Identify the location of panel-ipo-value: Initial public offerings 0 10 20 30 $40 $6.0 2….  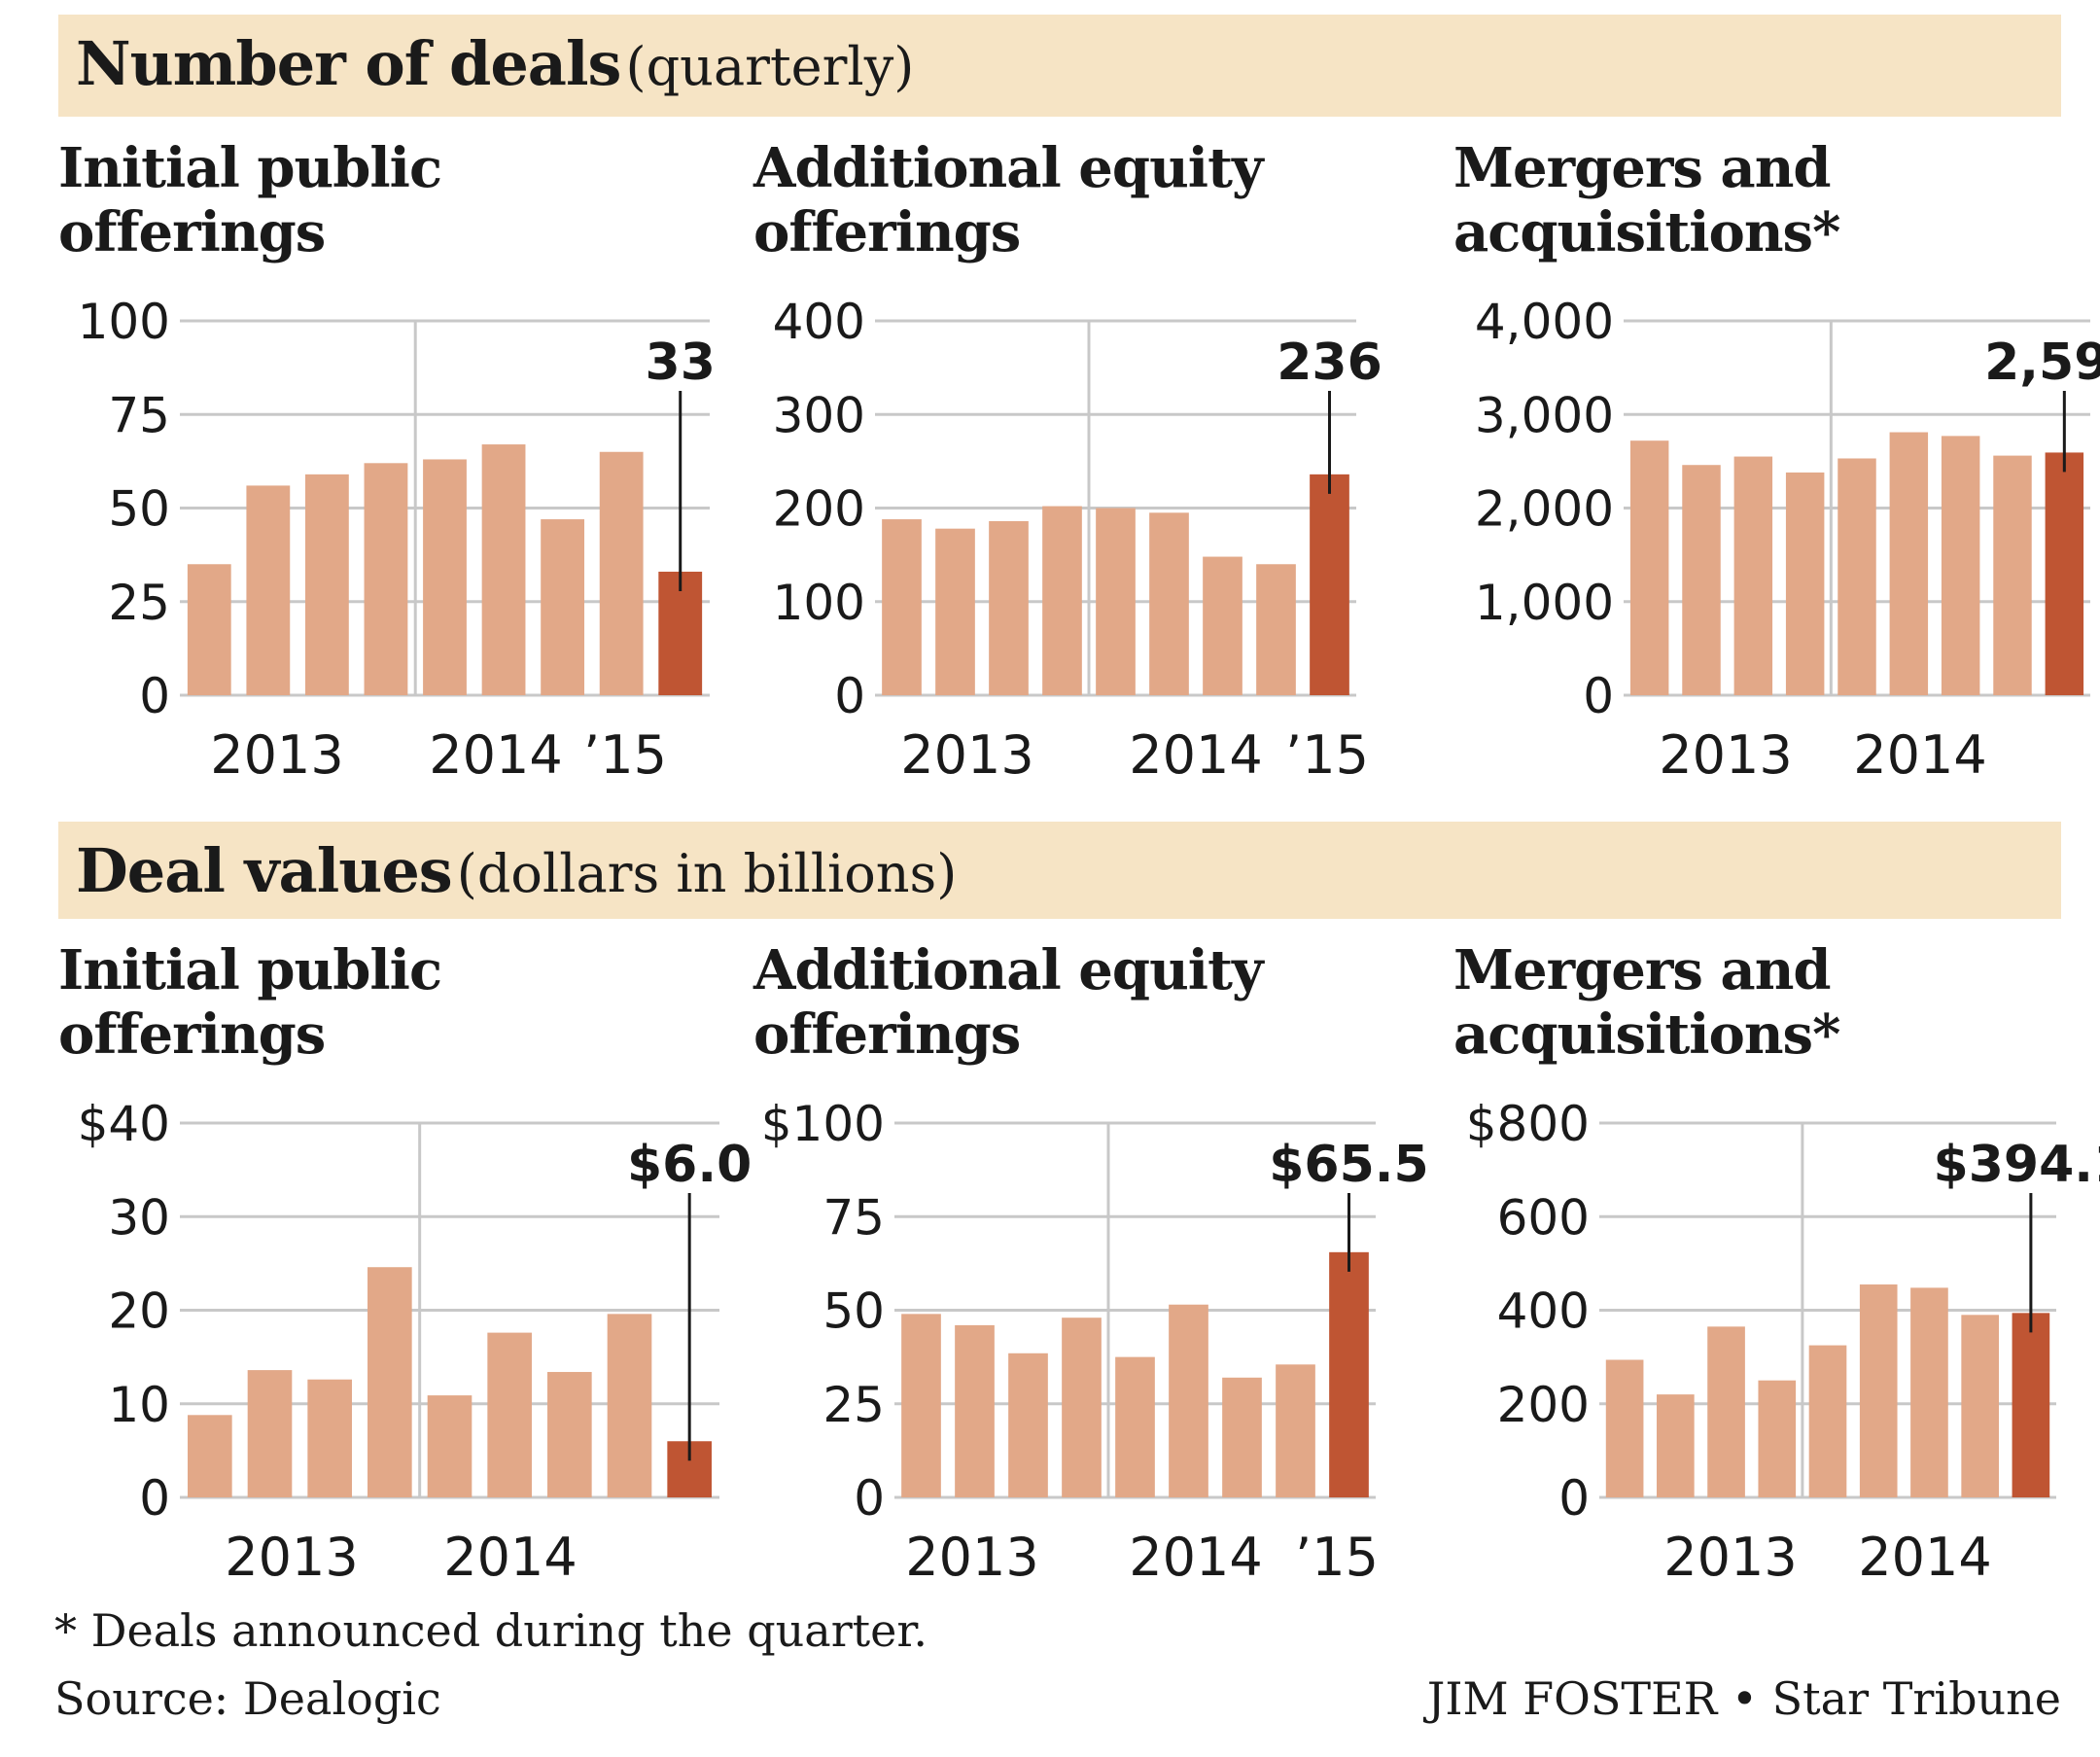
(405, 1268).